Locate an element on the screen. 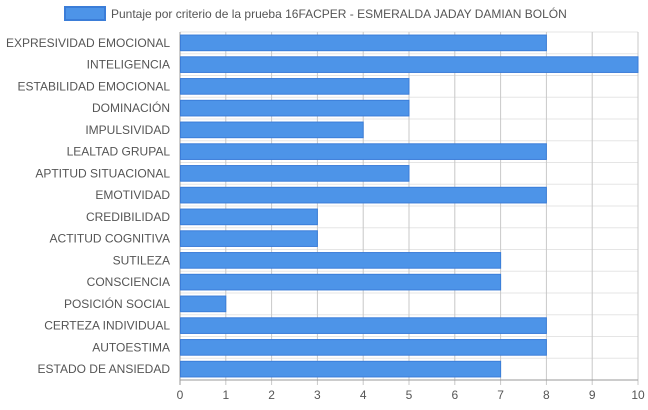 This screenshot has width=648, height=410. x-tick-label: 4 is located at coordinates (363, 395).